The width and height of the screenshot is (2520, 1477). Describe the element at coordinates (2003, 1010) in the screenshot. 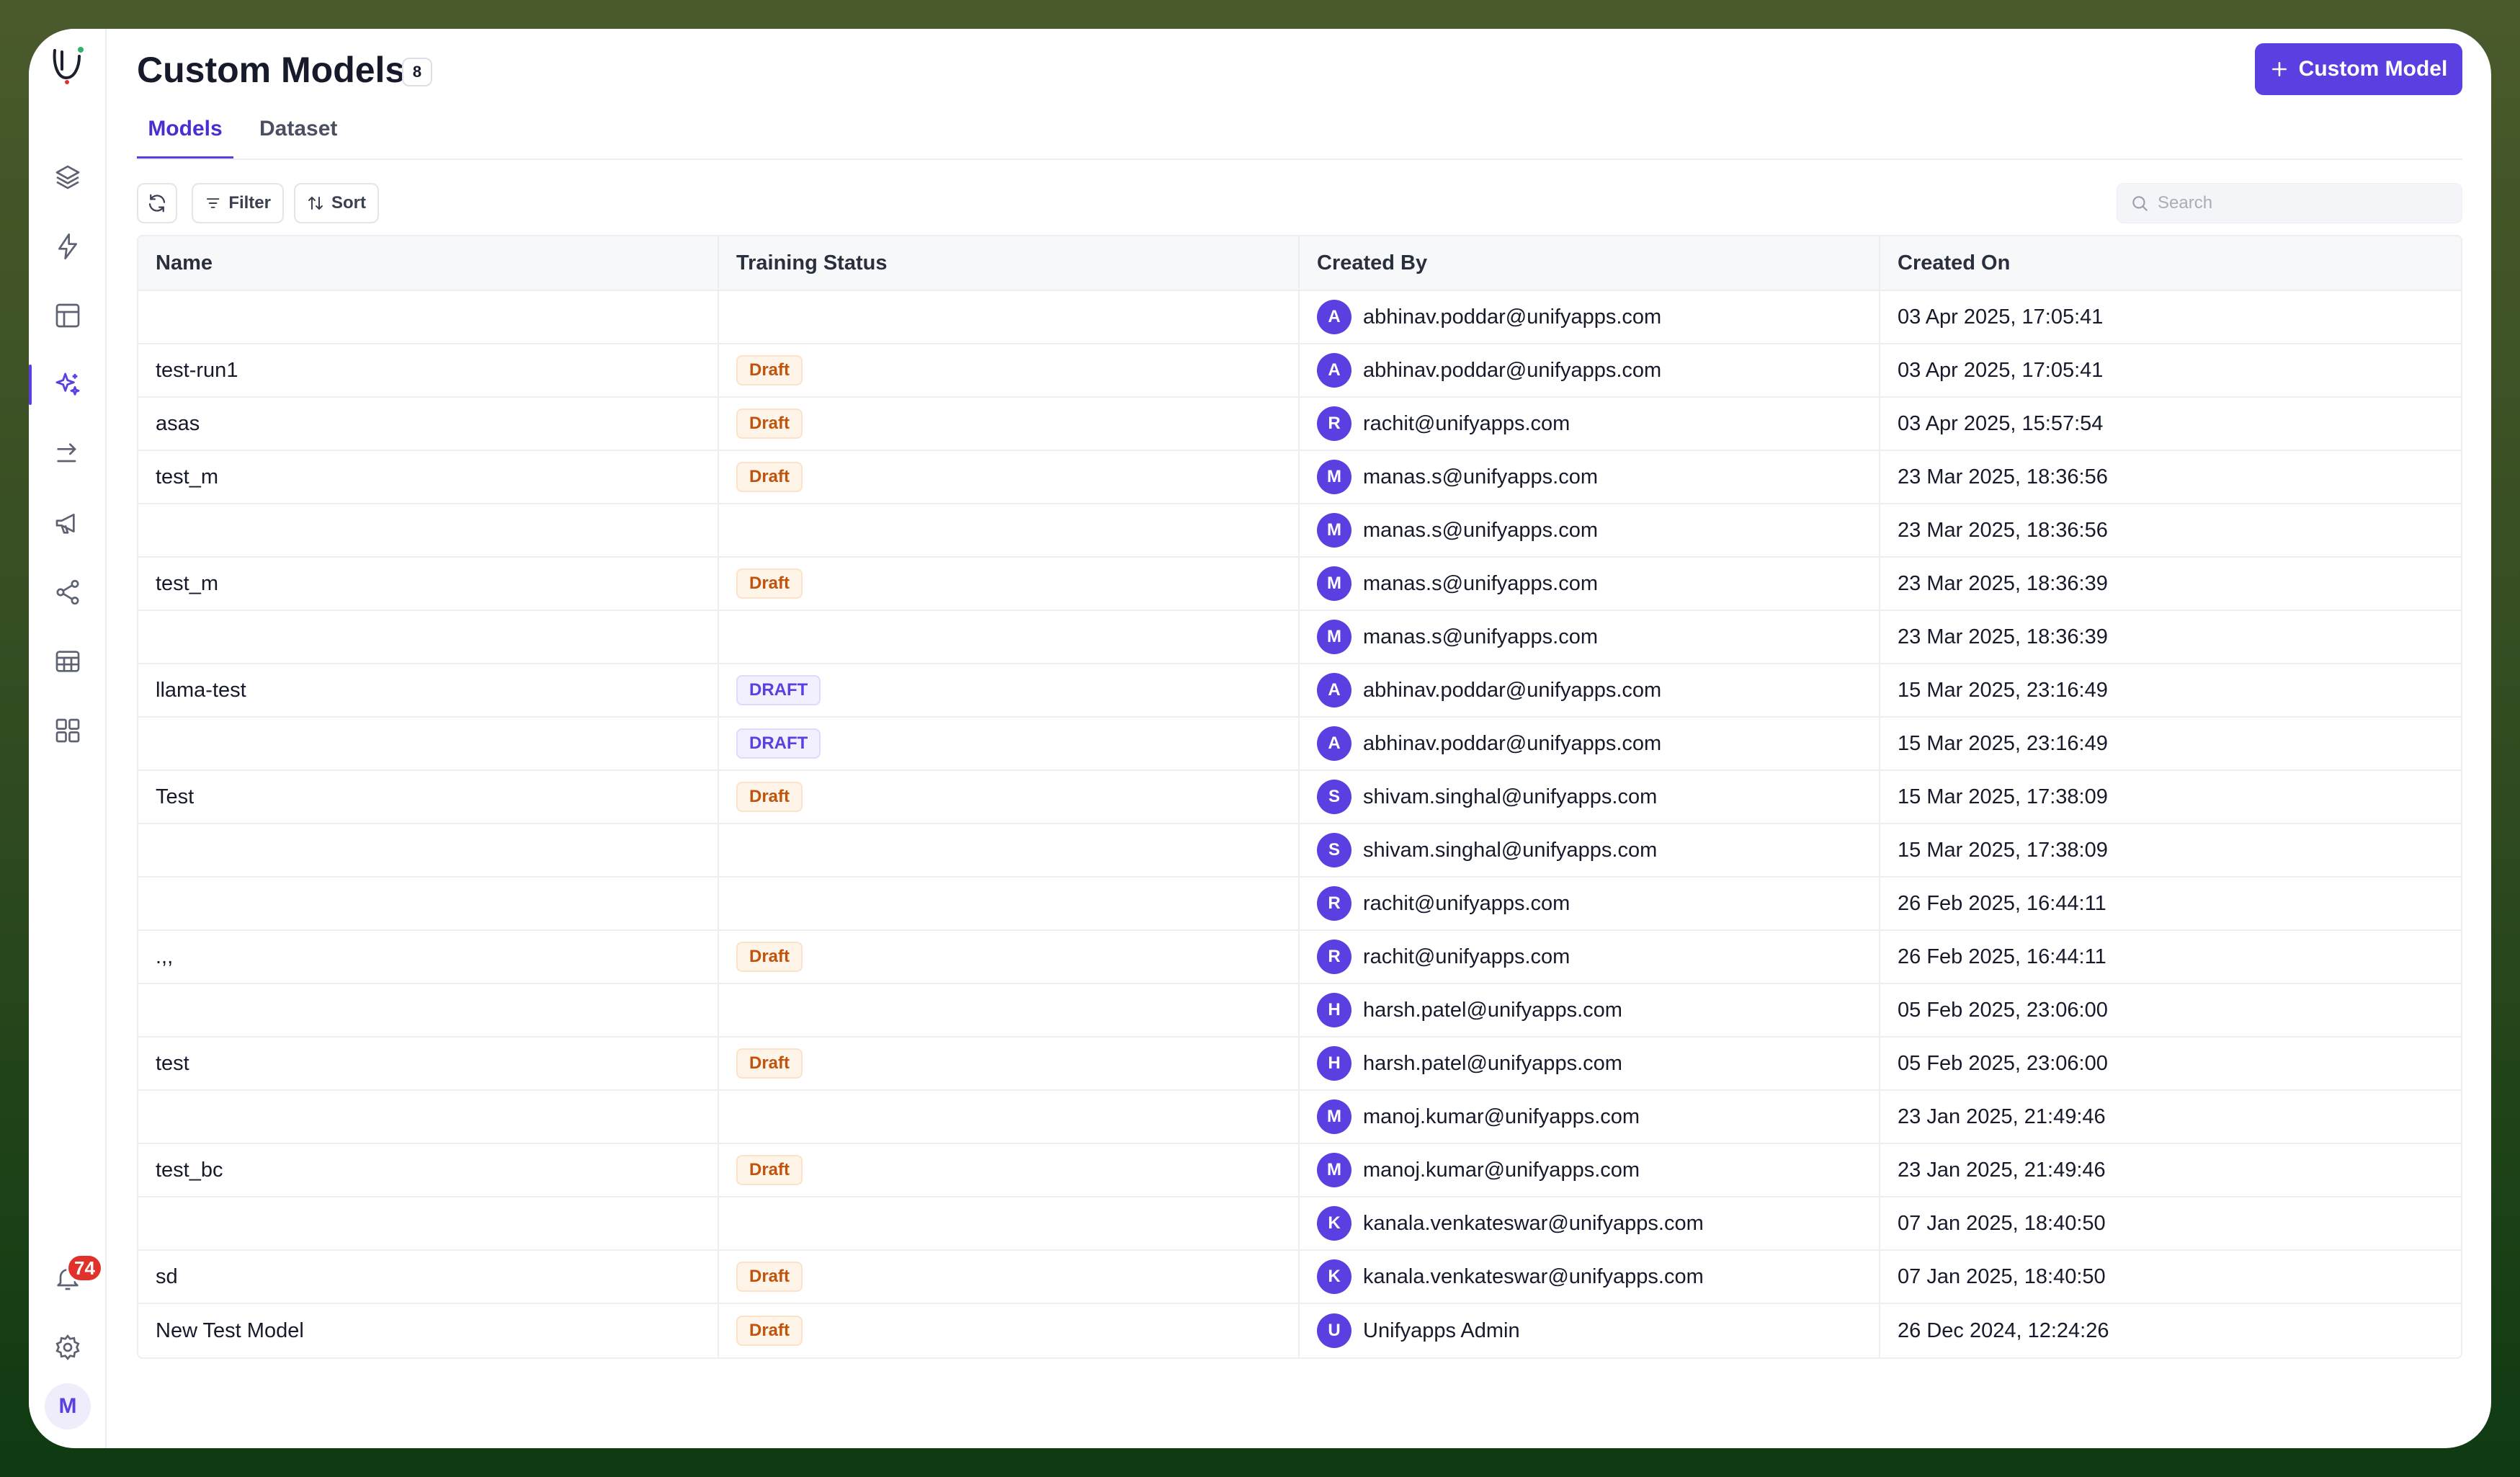

I see `cell-created-on: 05 Feb 2025, 23:06:00` at that location.